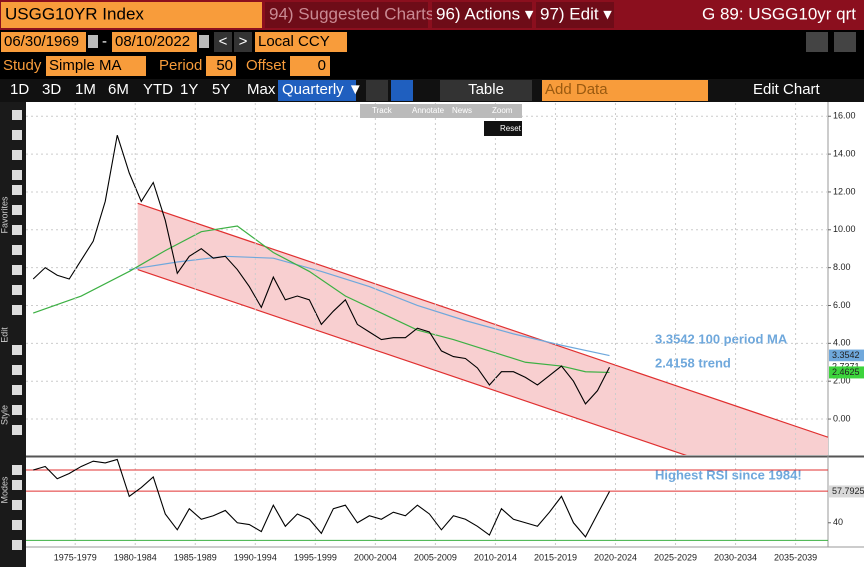 The width and height of the screenshot is (864, 567). I want to click on sidebar-label: Edit, so click(4, 335).